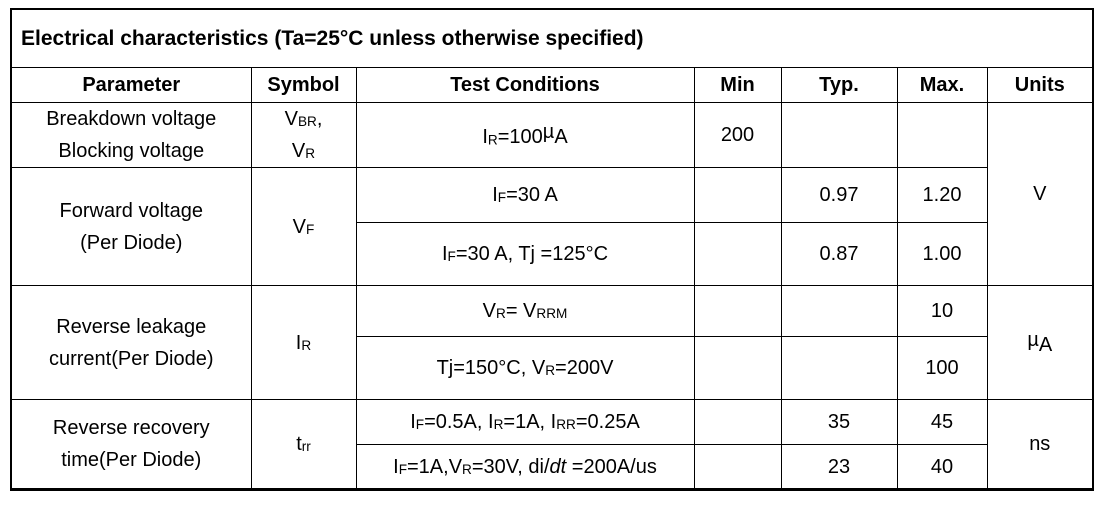 This screenshot has width=1099, height=519. Describe the element at coordinates (525, 135) in the screenshot. I see `test-conditions-cell: IR=100µA` at that location.